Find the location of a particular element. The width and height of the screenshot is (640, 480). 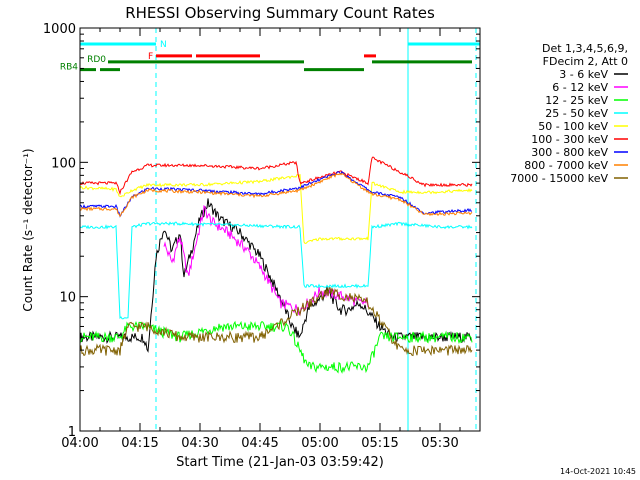

flag-label: RB4 is located at coordinates (69, 68).